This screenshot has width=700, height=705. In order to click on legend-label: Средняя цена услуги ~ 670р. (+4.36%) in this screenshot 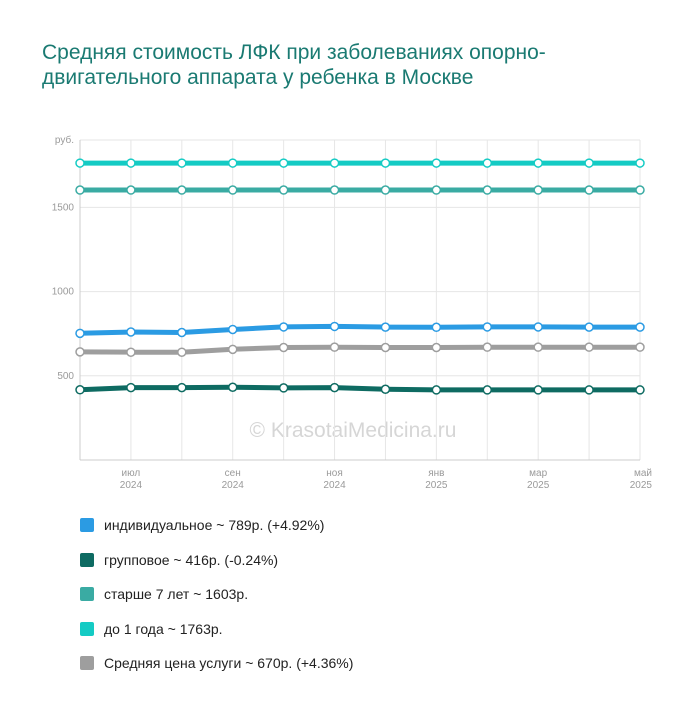, I will do `click(229, 663)`.